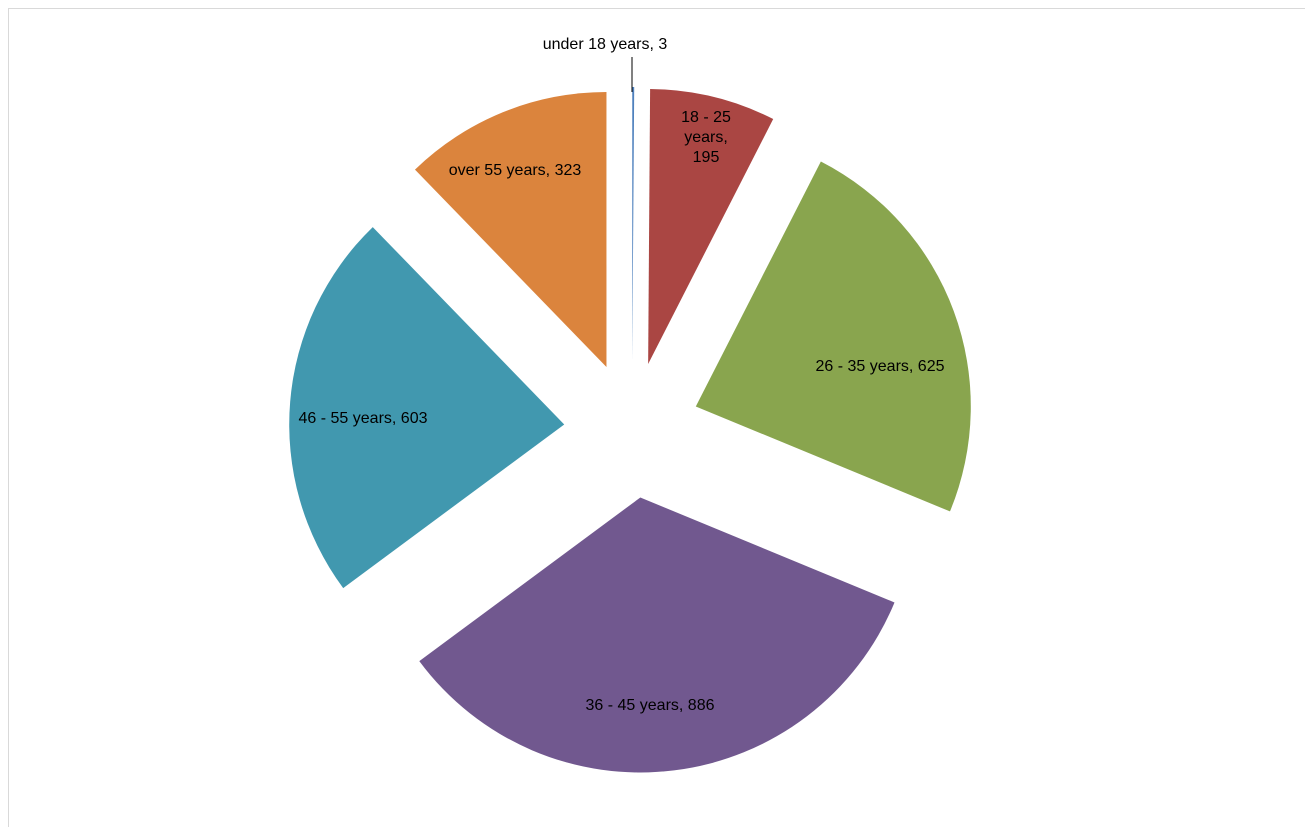 Image resolution: width=1305 pixels, height=827 pixels. I want to click on data-label: 26 - 35 years, 625, so click(880, 366).